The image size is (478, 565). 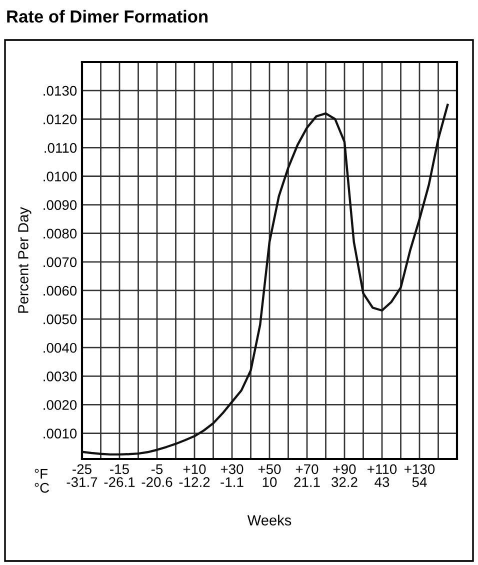 What do you see at coordinates (82, 476) in the screenshot?
I see `x-tick-label: -25 -31.7` at bounding box center [82, 476].